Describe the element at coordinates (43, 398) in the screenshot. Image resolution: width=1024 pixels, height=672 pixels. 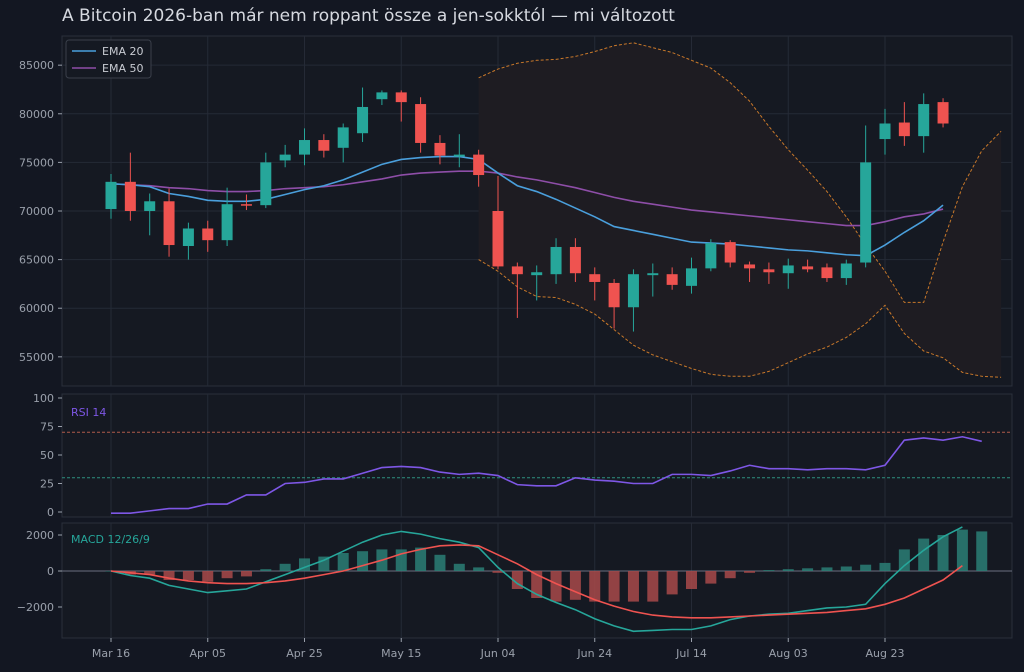
I see `rsi-tick-label: 100` at that location.